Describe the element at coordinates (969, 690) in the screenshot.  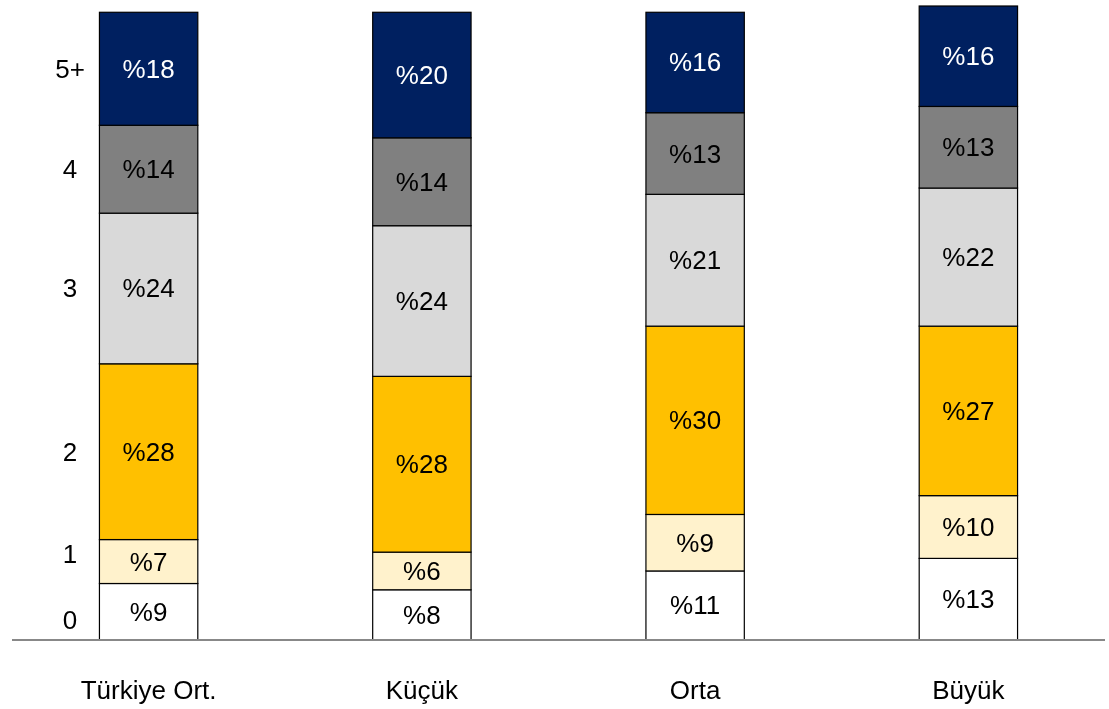
I see `x-tick-label: Büyük` at that location.